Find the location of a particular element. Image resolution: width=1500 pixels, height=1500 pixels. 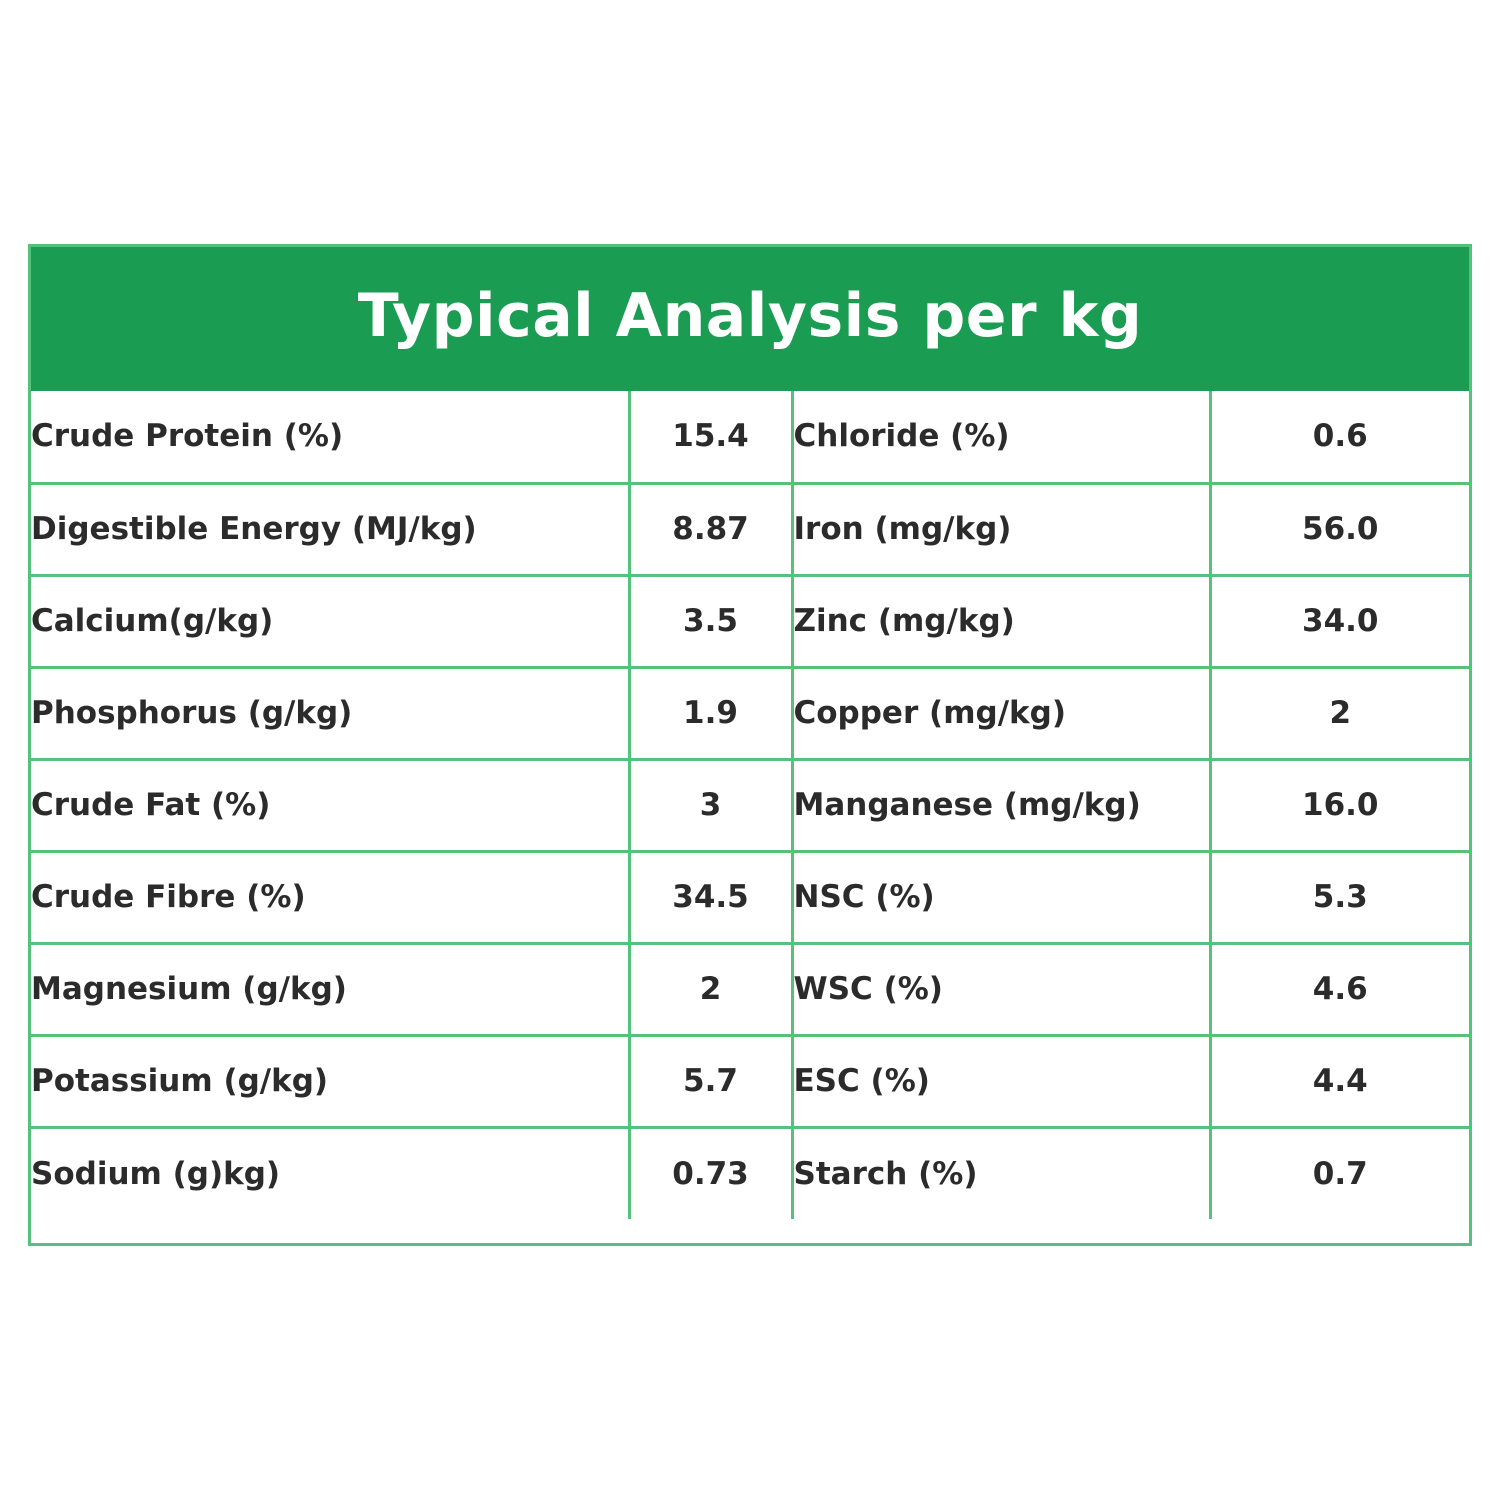

nutrient-label: WSC (%) is located at coordinates (1001, 989).